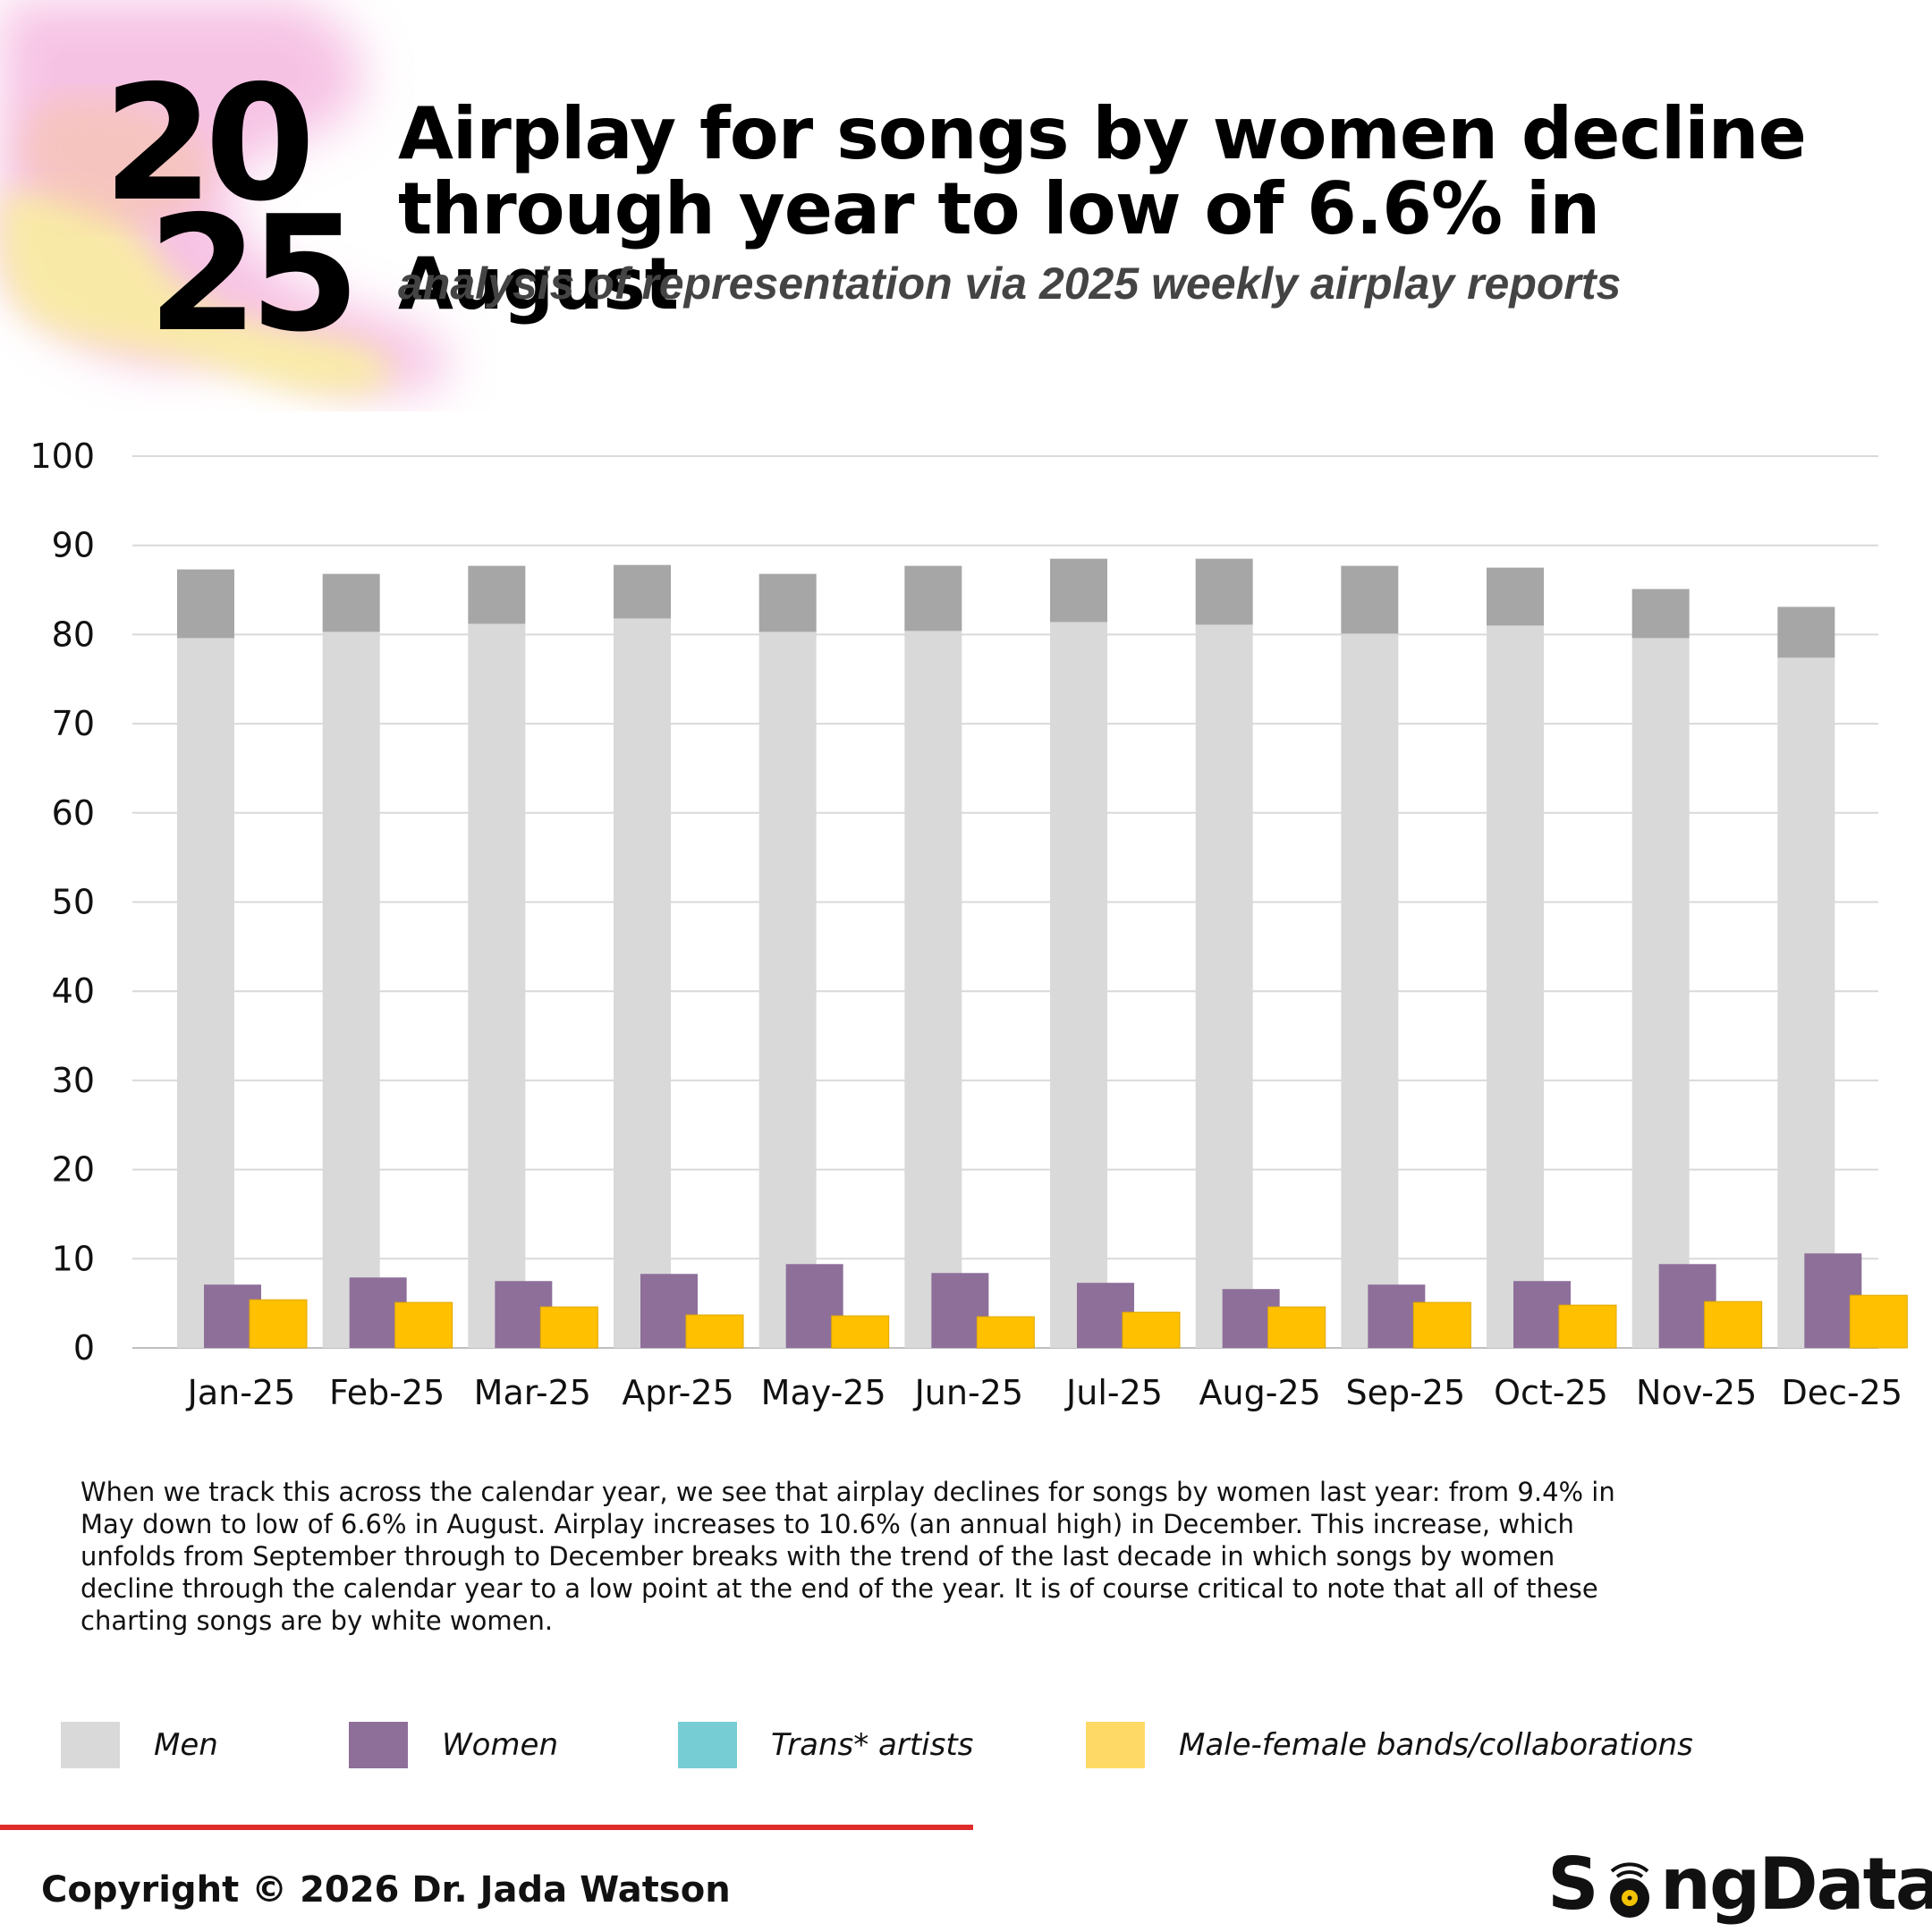  What do you see at coordinates (186, 1745) in the screenshot?
I see `legend-label-men: Men` at bounding box center [186, 1745].